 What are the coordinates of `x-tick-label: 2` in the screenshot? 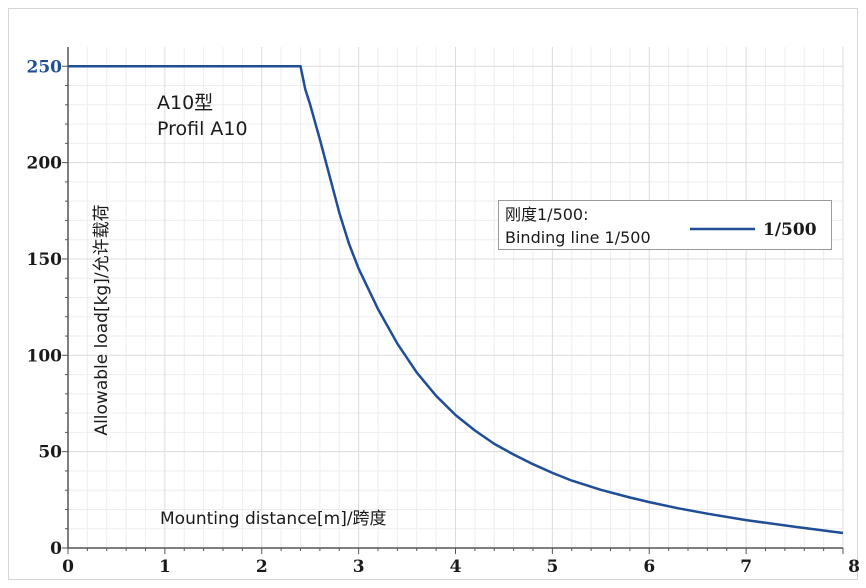 It's located at (262, 567).